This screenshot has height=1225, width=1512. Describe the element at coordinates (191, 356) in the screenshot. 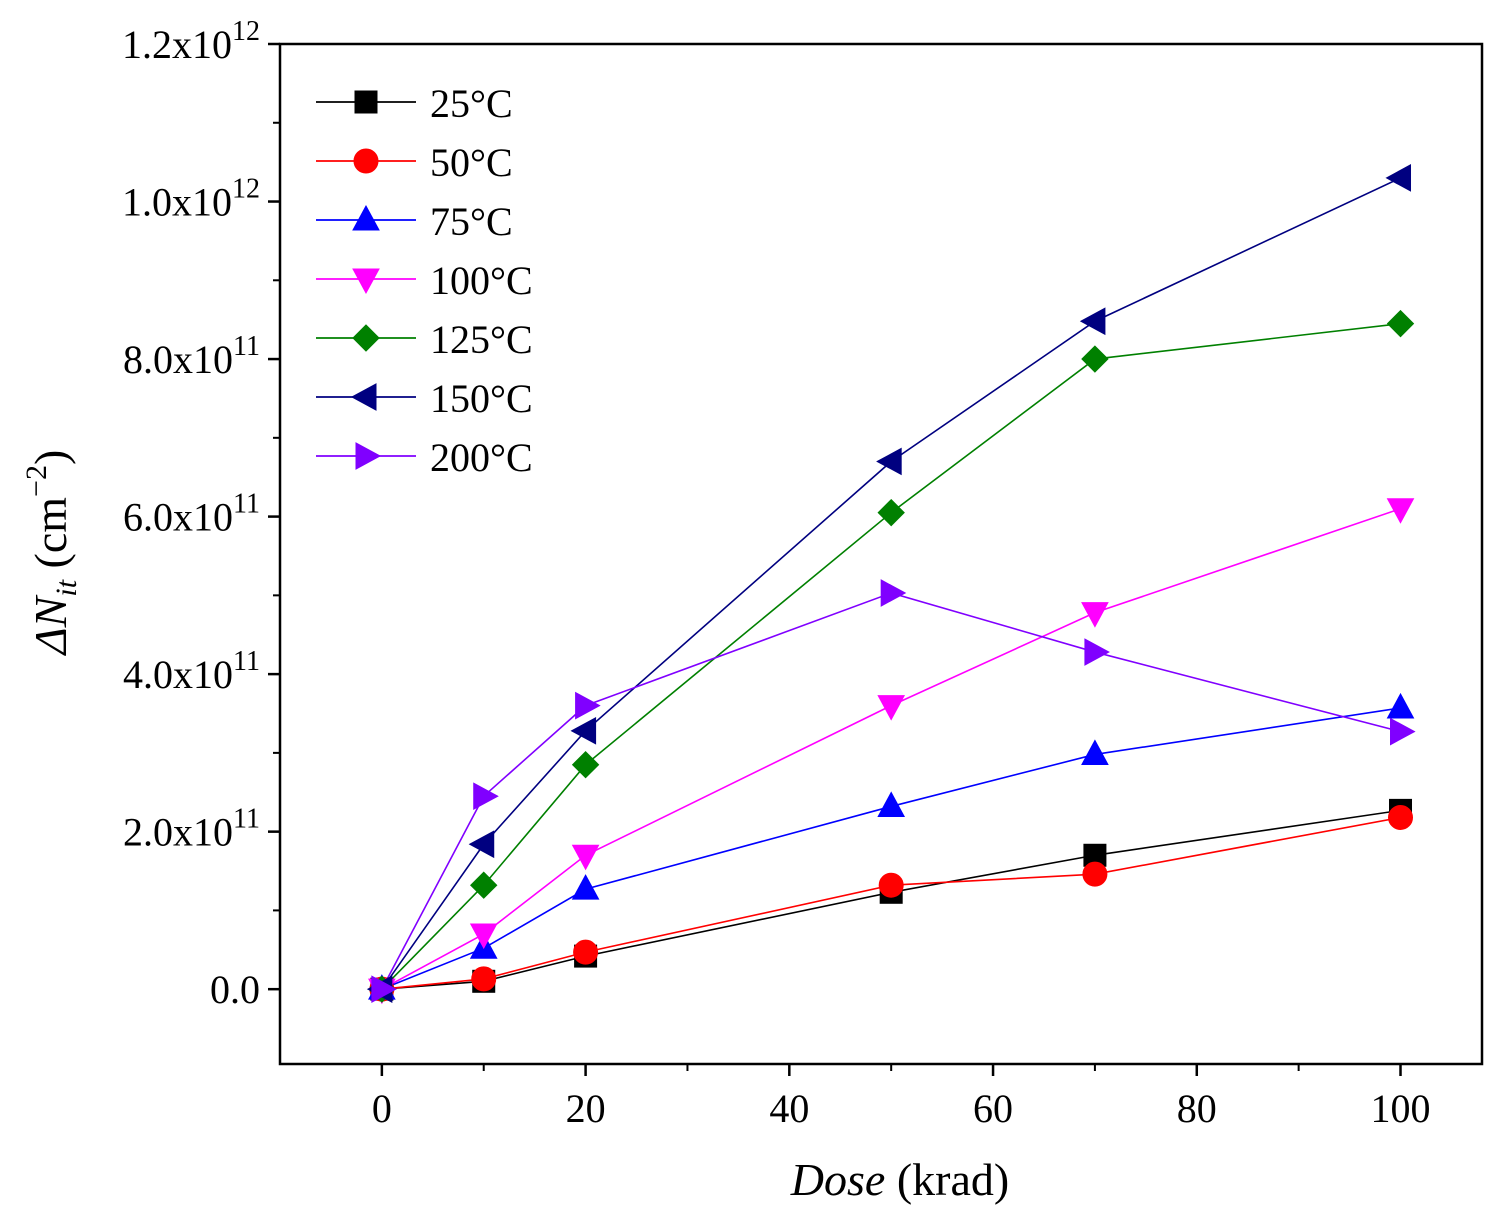

I see `y-tick-label: 8.0x10¹¹` at that location.